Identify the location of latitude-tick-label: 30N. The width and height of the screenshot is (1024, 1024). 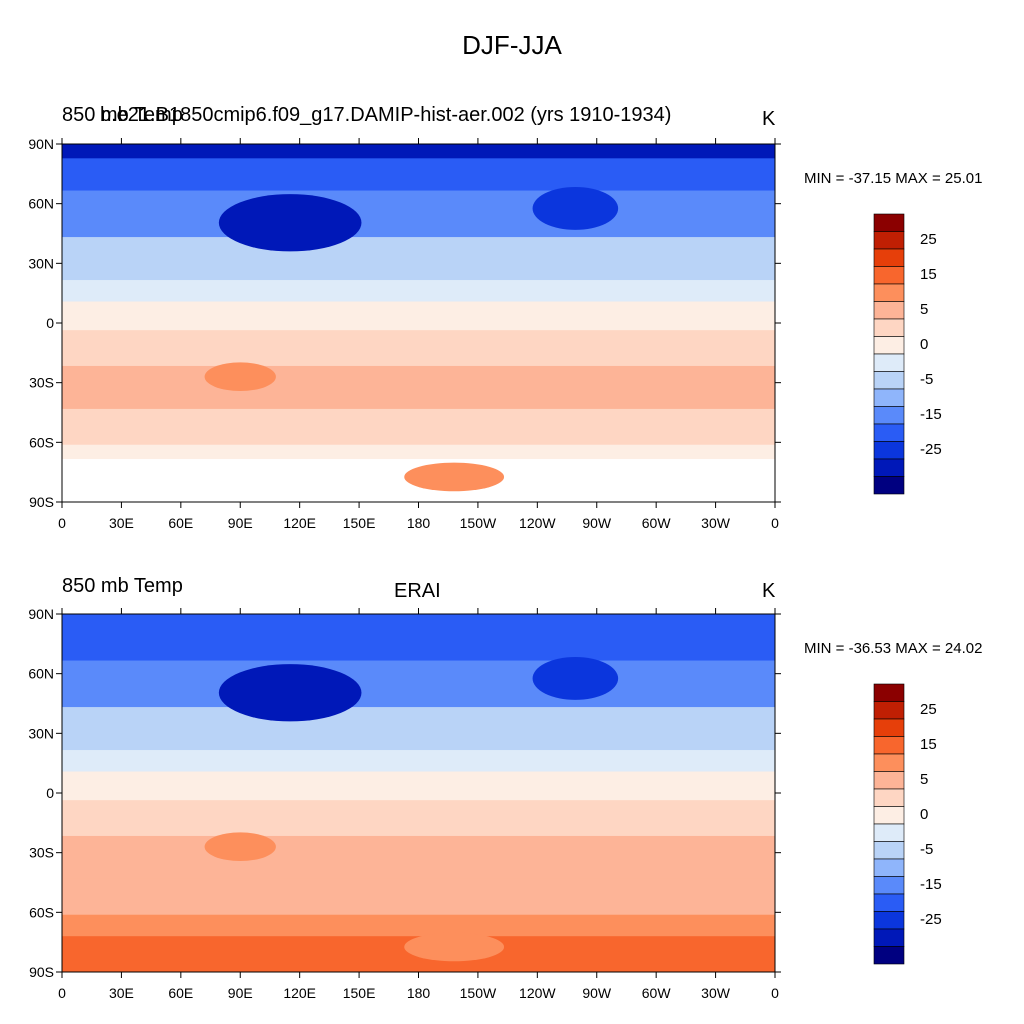
(41, 733).